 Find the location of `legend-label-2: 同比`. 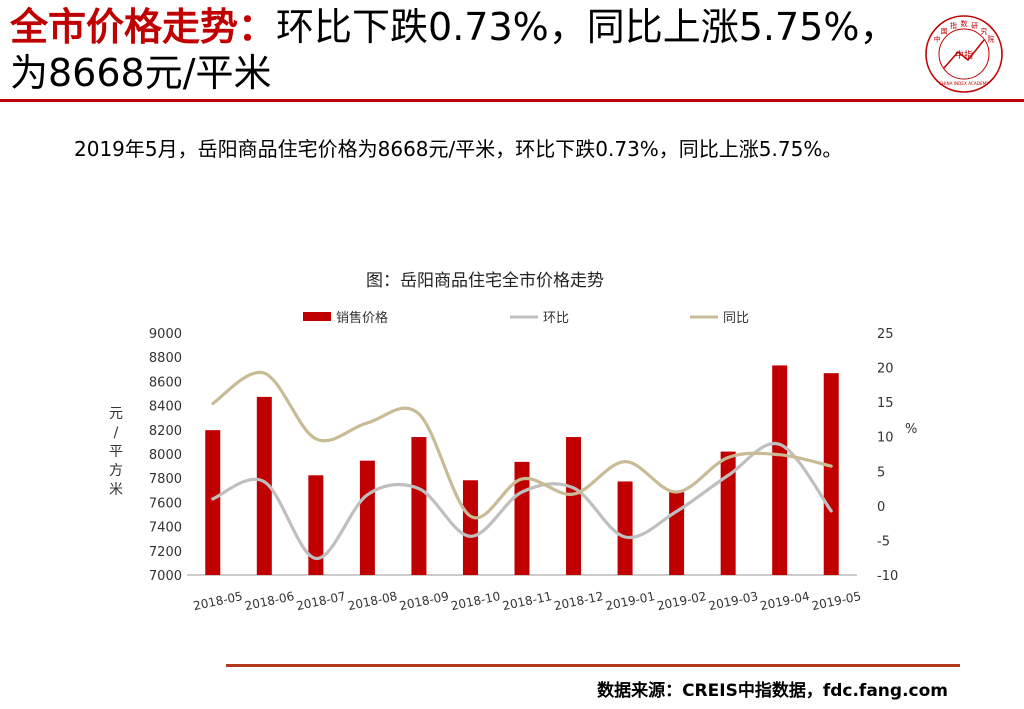

legend-label-2: 同比 is located at coordinates (736, 318).